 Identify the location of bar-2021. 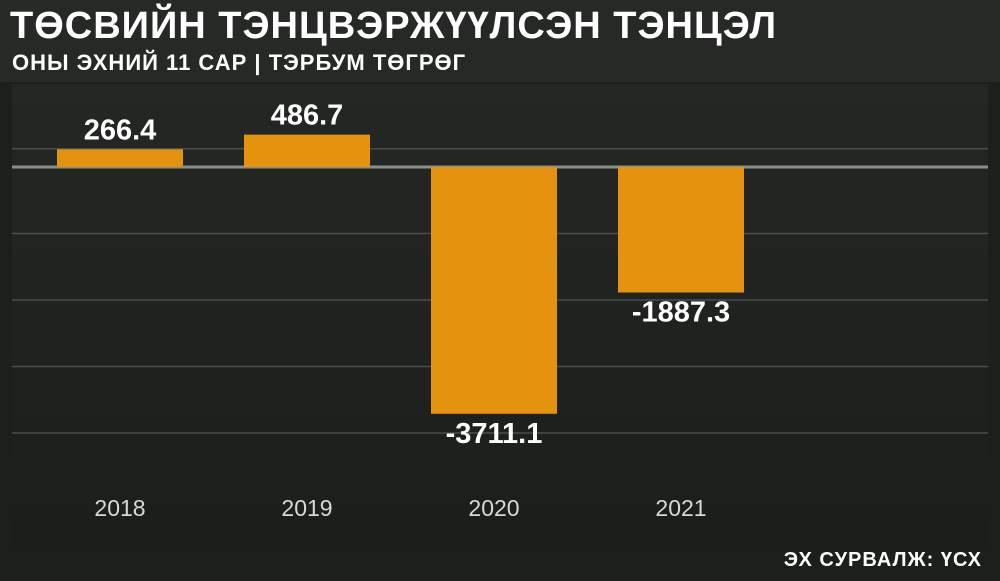
(681, 230).